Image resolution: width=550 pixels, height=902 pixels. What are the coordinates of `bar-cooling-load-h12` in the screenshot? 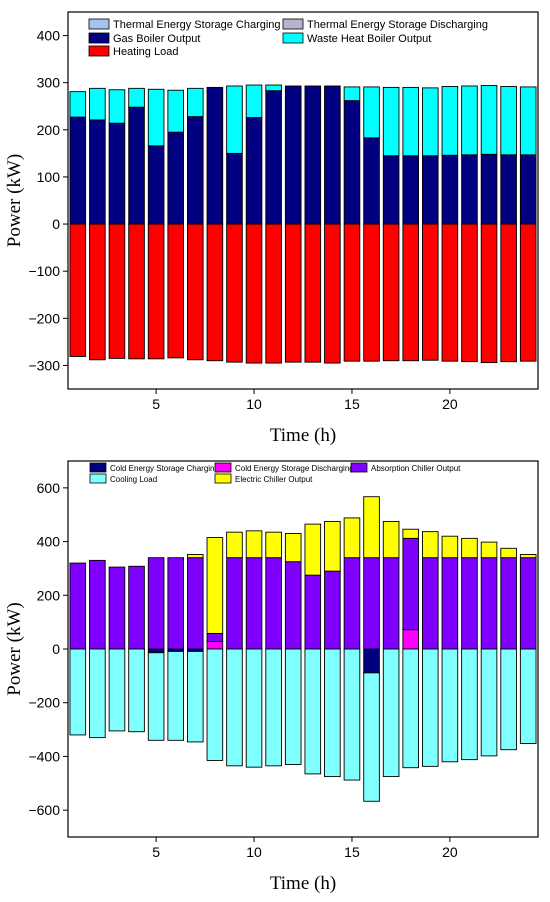 It's located at (293, 706).